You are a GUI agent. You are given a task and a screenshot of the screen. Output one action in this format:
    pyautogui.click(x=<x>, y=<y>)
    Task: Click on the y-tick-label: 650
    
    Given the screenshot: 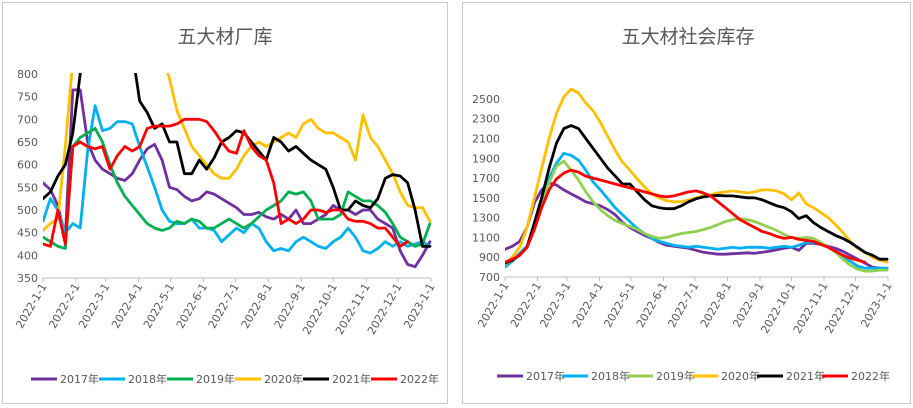 What is the action you would take?
    pyautogui.click(x=27, y=142)
    